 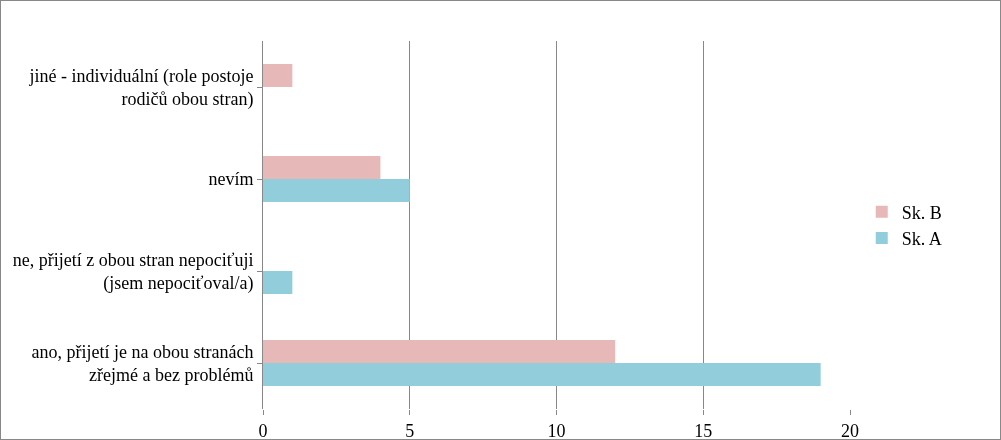 I want to click on y-tick-label: nevím, so click(x=231, y=179).